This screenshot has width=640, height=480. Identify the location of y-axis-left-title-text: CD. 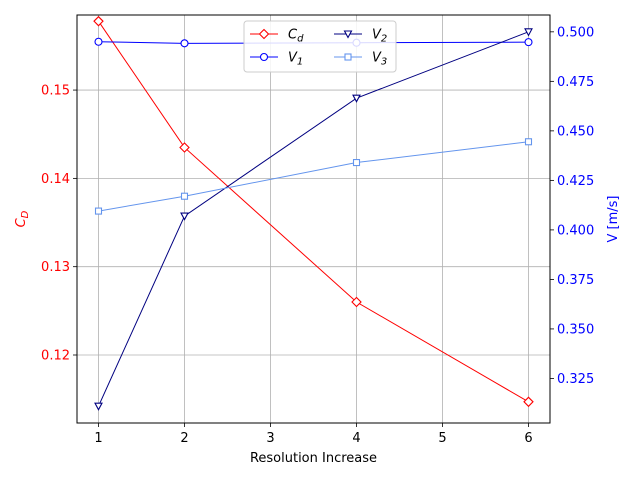
(22, 218).